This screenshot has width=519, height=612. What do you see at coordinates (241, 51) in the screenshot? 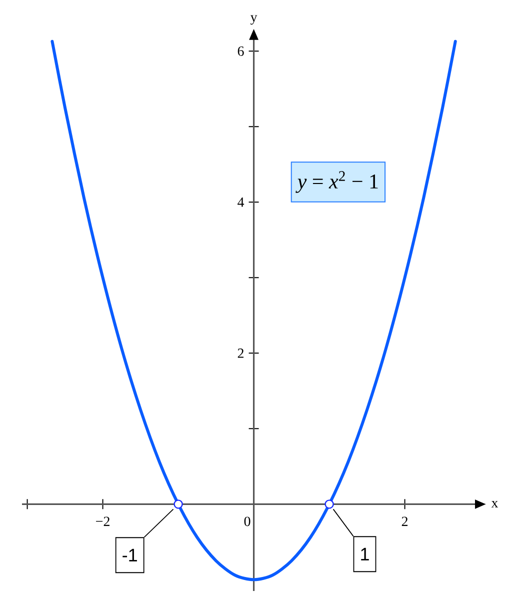
I see `y-tick-label: 6` at bounding box center [241, 51].